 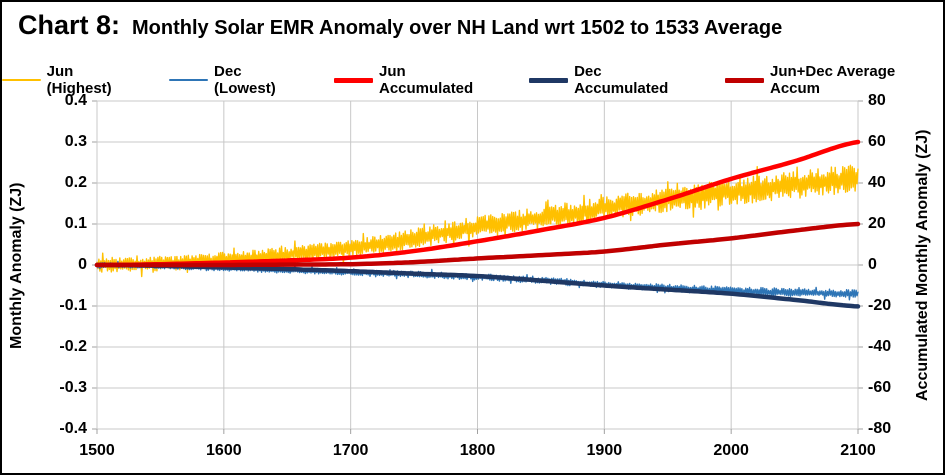 What do you see at coordinates (69, 25) in the screenshot?
I see `chart-number-label: Chart 8:` at bounding box center [69, 25].